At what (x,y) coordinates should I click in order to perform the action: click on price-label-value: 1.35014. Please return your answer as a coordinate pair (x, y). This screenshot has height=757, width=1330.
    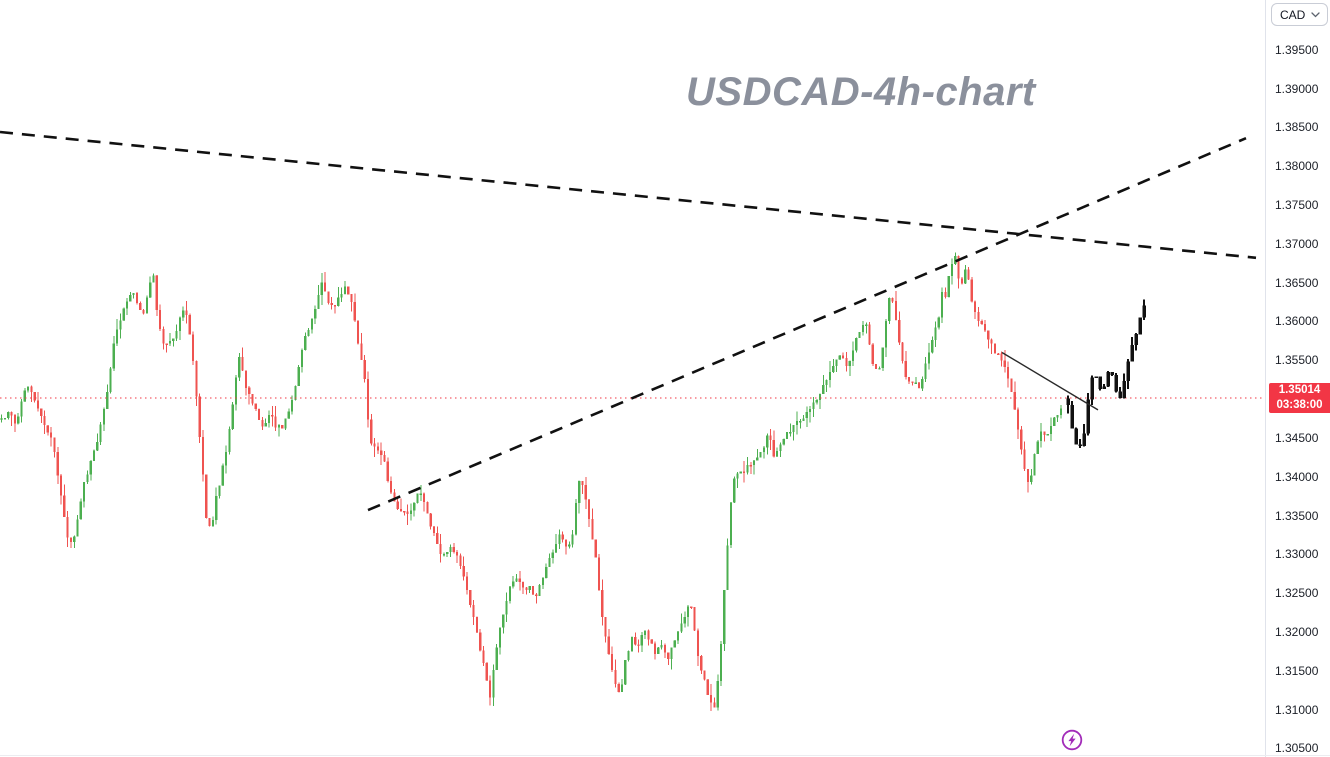
    Looking at the image, I should click on (1299, 390).